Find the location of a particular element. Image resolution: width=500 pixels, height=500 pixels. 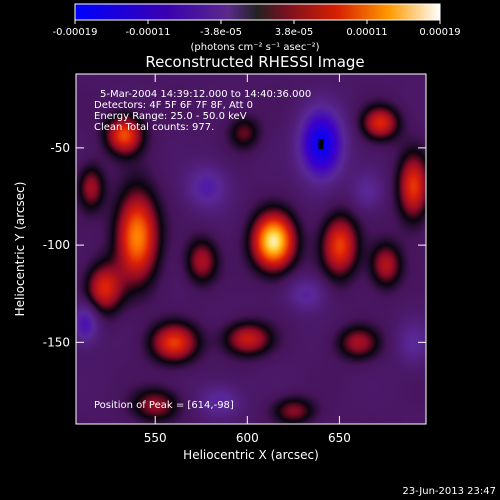

x-tick-label: 650 is located at coordinates (339, 438).